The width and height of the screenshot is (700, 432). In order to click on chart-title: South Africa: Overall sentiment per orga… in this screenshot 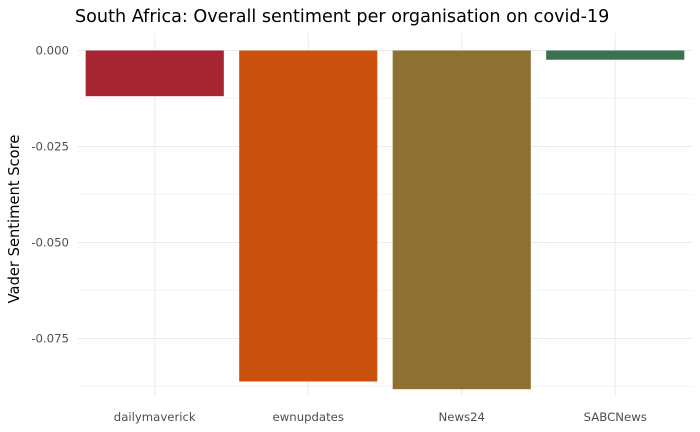, I will do `click(342, 17)`.